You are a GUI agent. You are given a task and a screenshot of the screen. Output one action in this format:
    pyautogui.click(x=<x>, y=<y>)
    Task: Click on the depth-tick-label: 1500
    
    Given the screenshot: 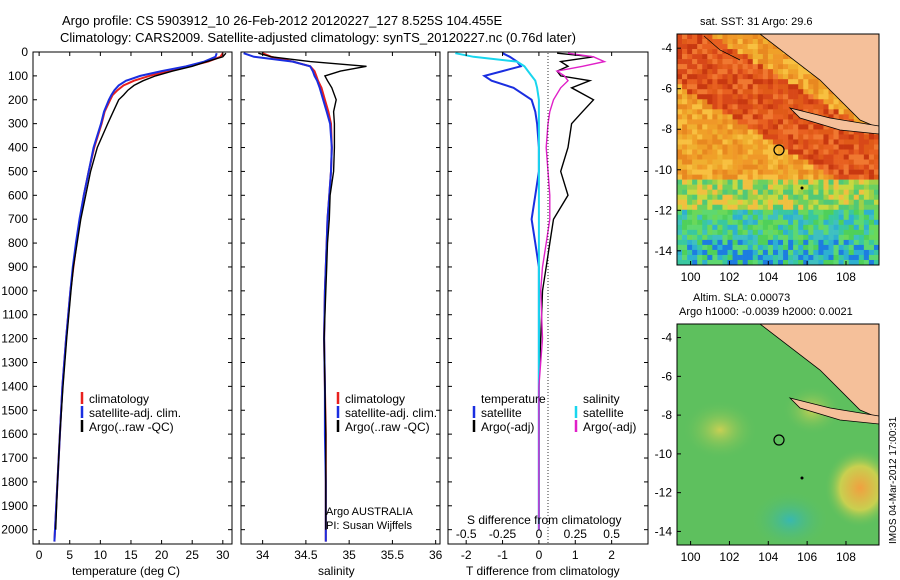 What is the action you would take?
    pyautogui.click(x=14, y=410)
    